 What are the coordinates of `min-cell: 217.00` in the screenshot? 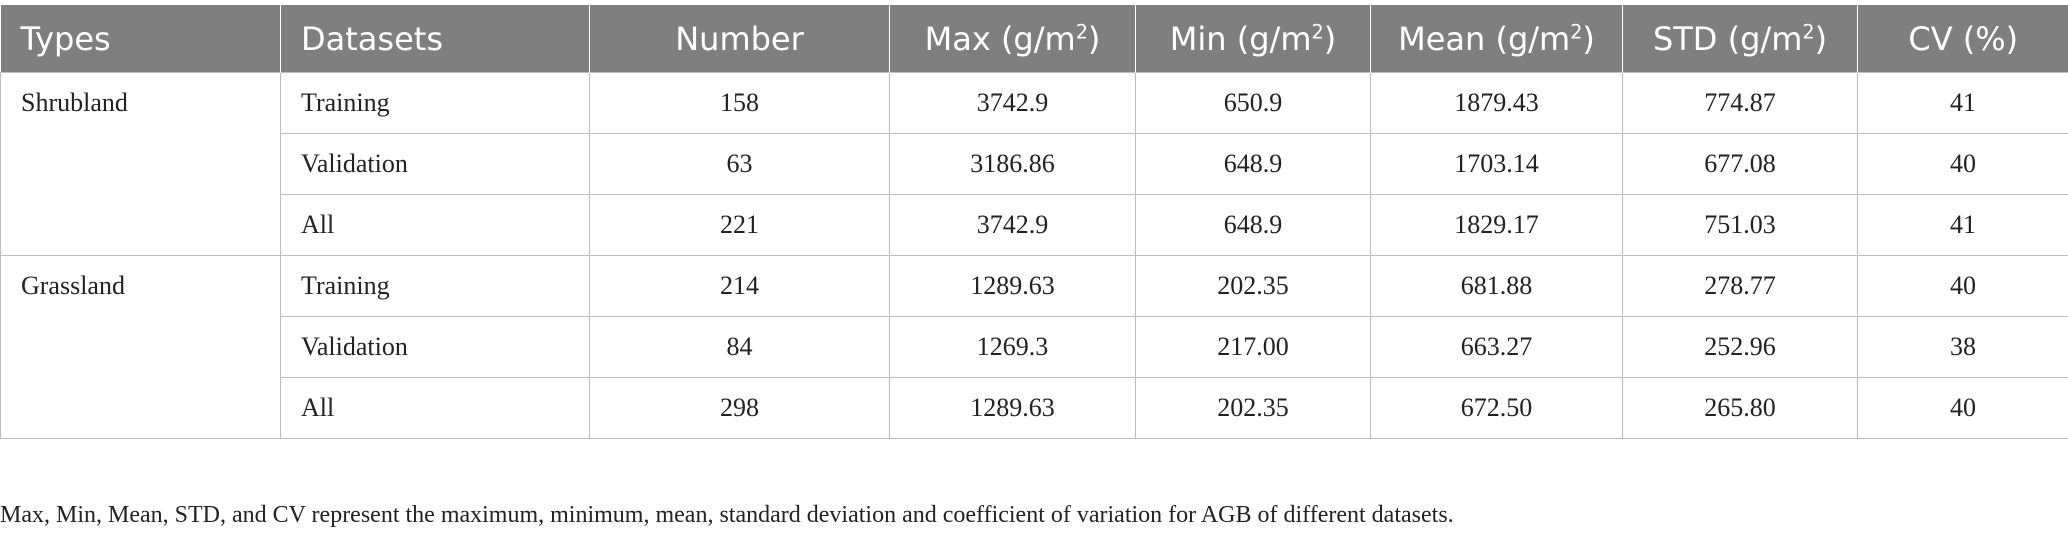 It's located at (1253, 347).